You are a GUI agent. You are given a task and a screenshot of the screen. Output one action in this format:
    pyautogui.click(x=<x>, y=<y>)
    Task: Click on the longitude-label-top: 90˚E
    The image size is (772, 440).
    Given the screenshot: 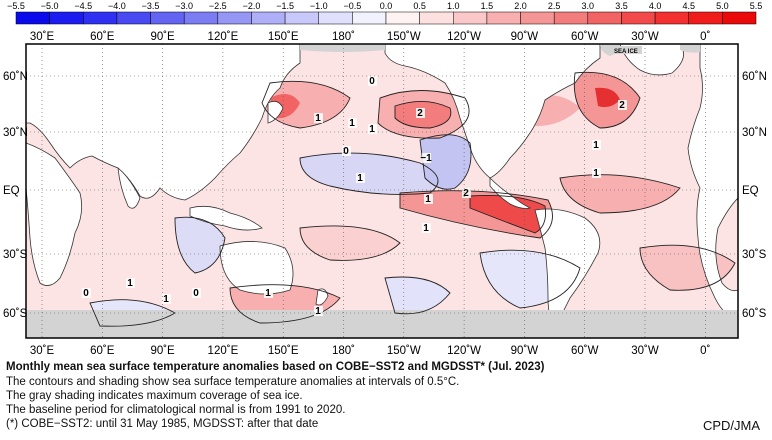 What is the action you would take?
    pyautogui.click(x=162, y=37)
    